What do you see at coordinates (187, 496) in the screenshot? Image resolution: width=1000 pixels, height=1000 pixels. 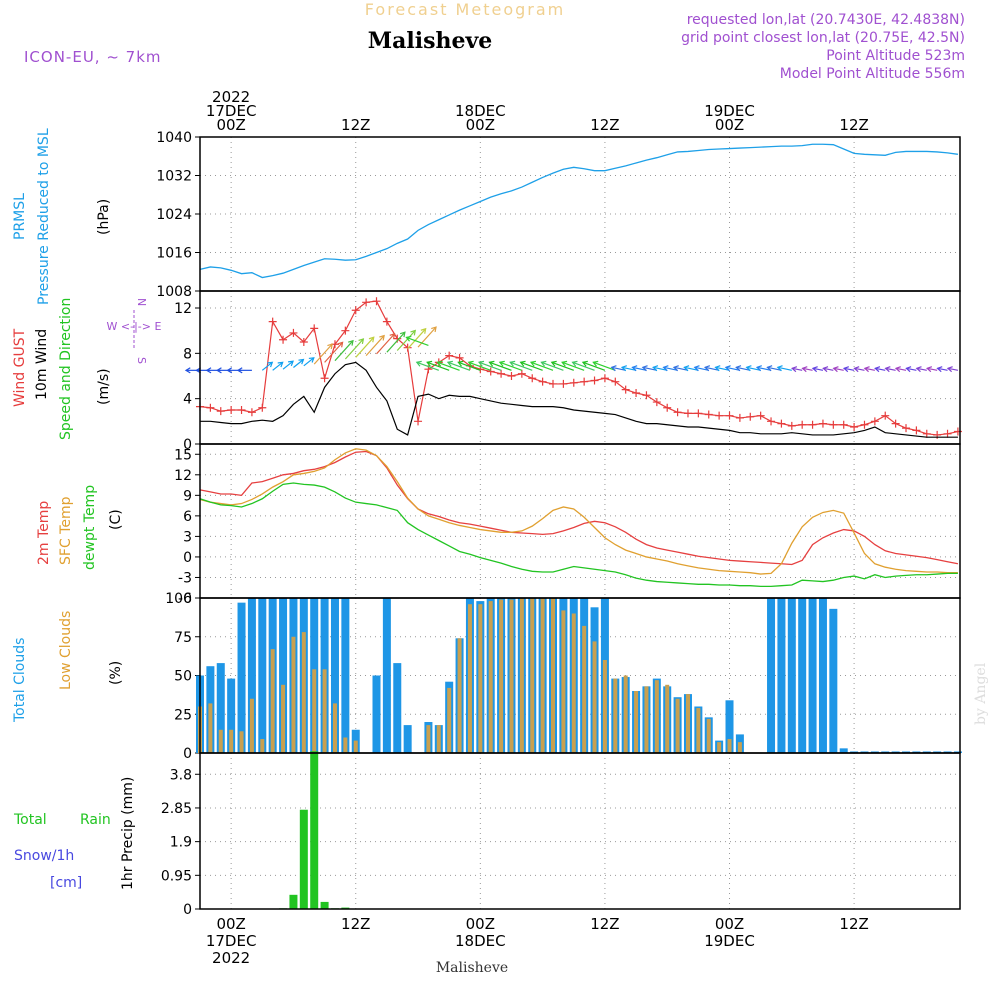 I see `y-tick-label: 9` at bounding box center [187, 496].